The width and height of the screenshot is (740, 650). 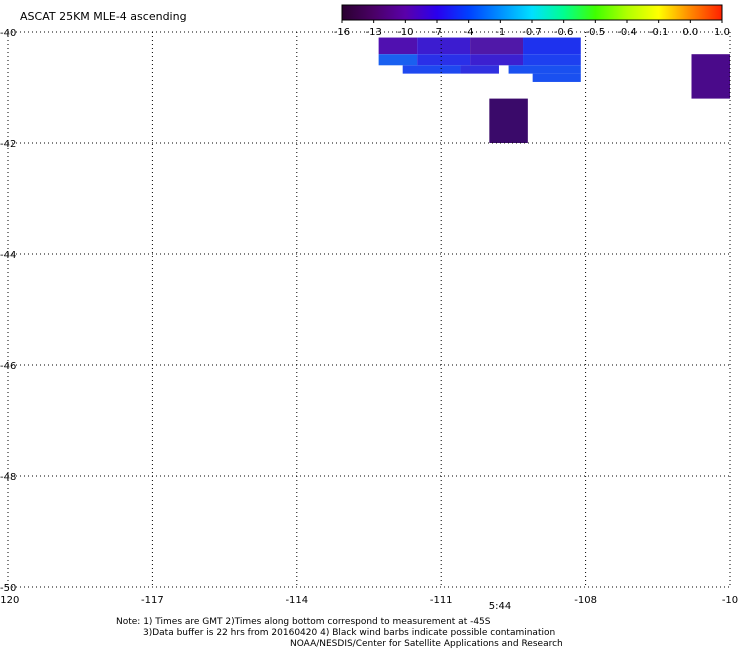 I want to click on colorbar-label: -0.1, so click(x=659, y=32).